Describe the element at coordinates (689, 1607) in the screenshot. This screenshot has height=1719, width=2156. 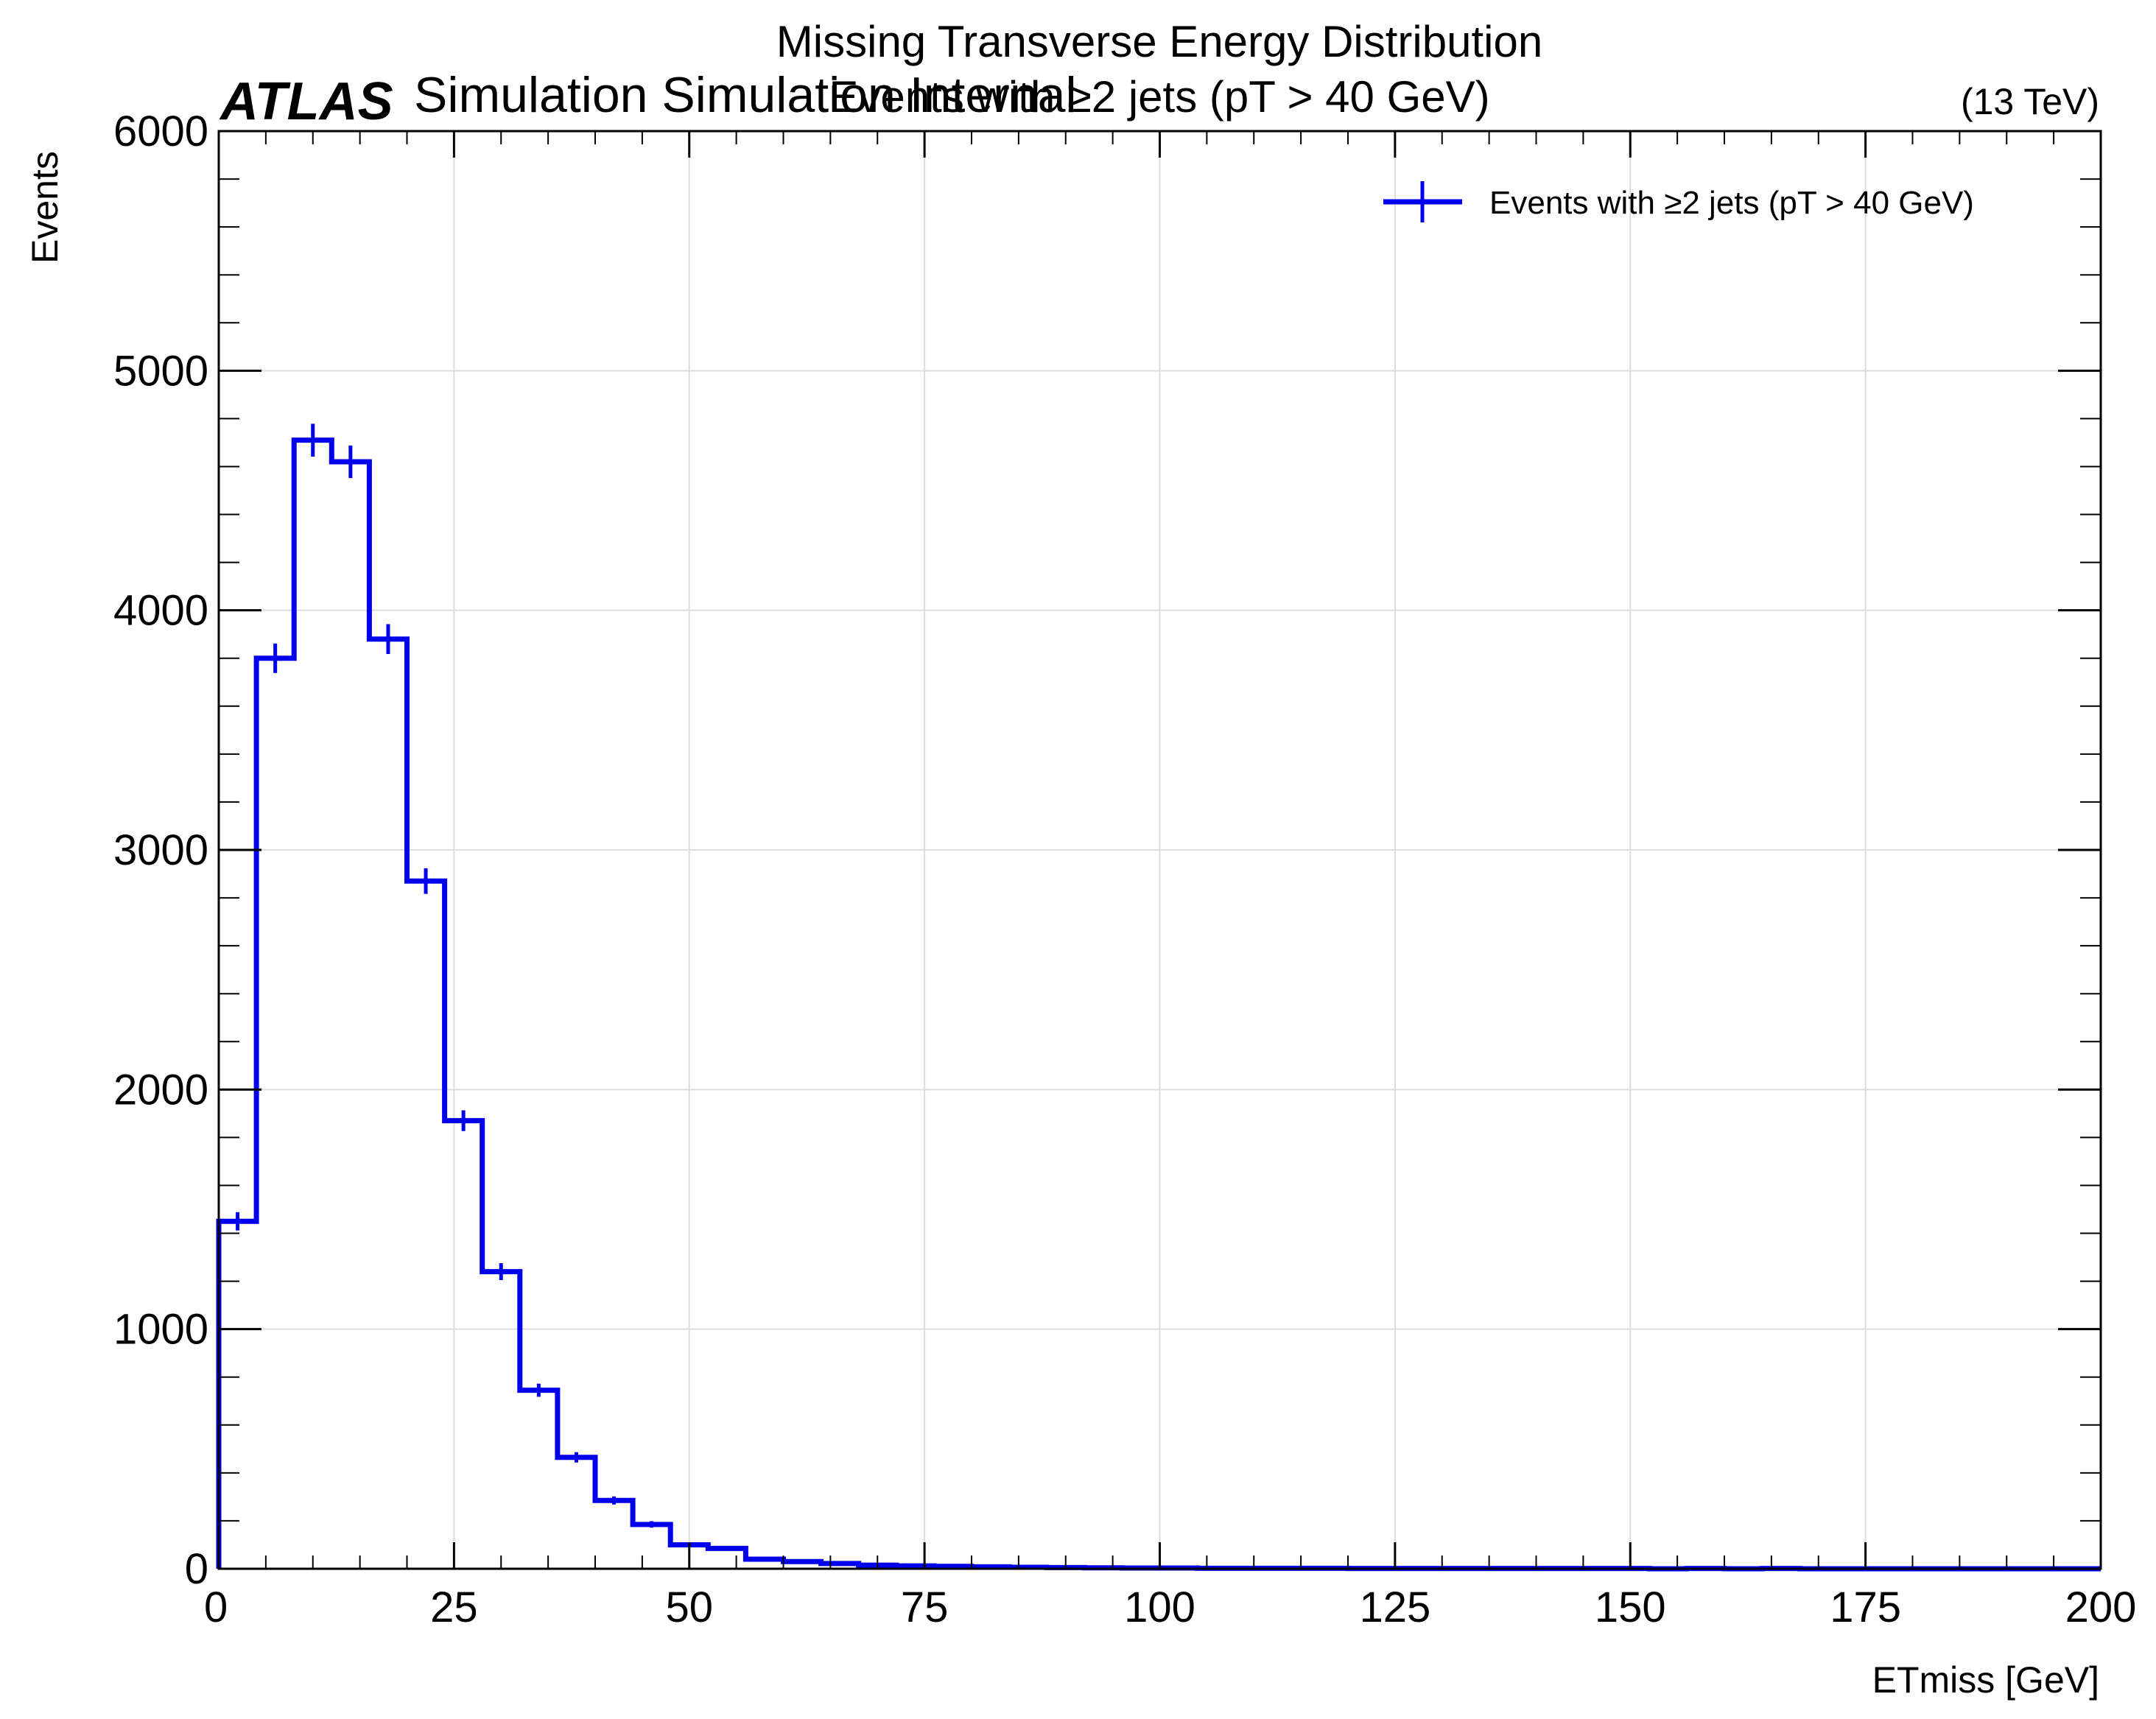
I see `x-tick-label: 50` at that location.